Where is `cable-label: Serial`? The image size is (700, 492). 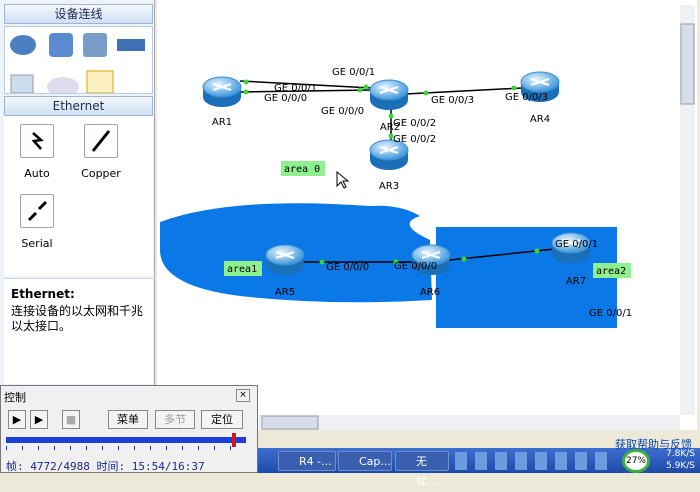 cable-label: Serial is located at coordinates (37, 243).